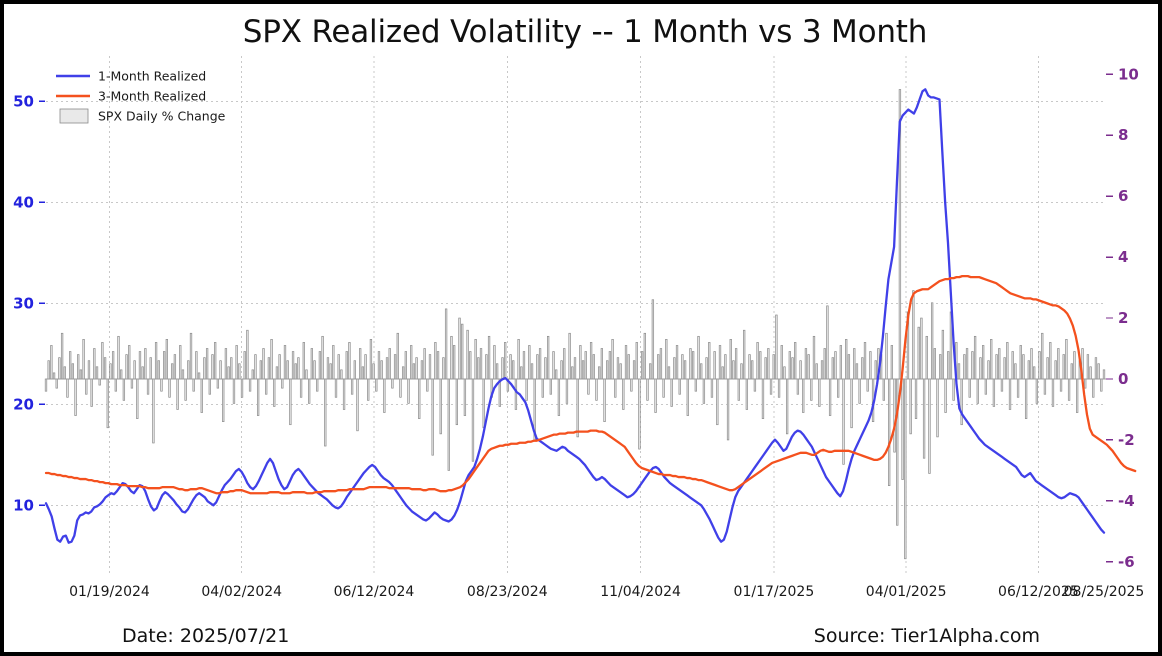 This screenshot has width=1162, height=656. I want to click on x-axis-tick-label: 04/02/2024, so click(241, 592).